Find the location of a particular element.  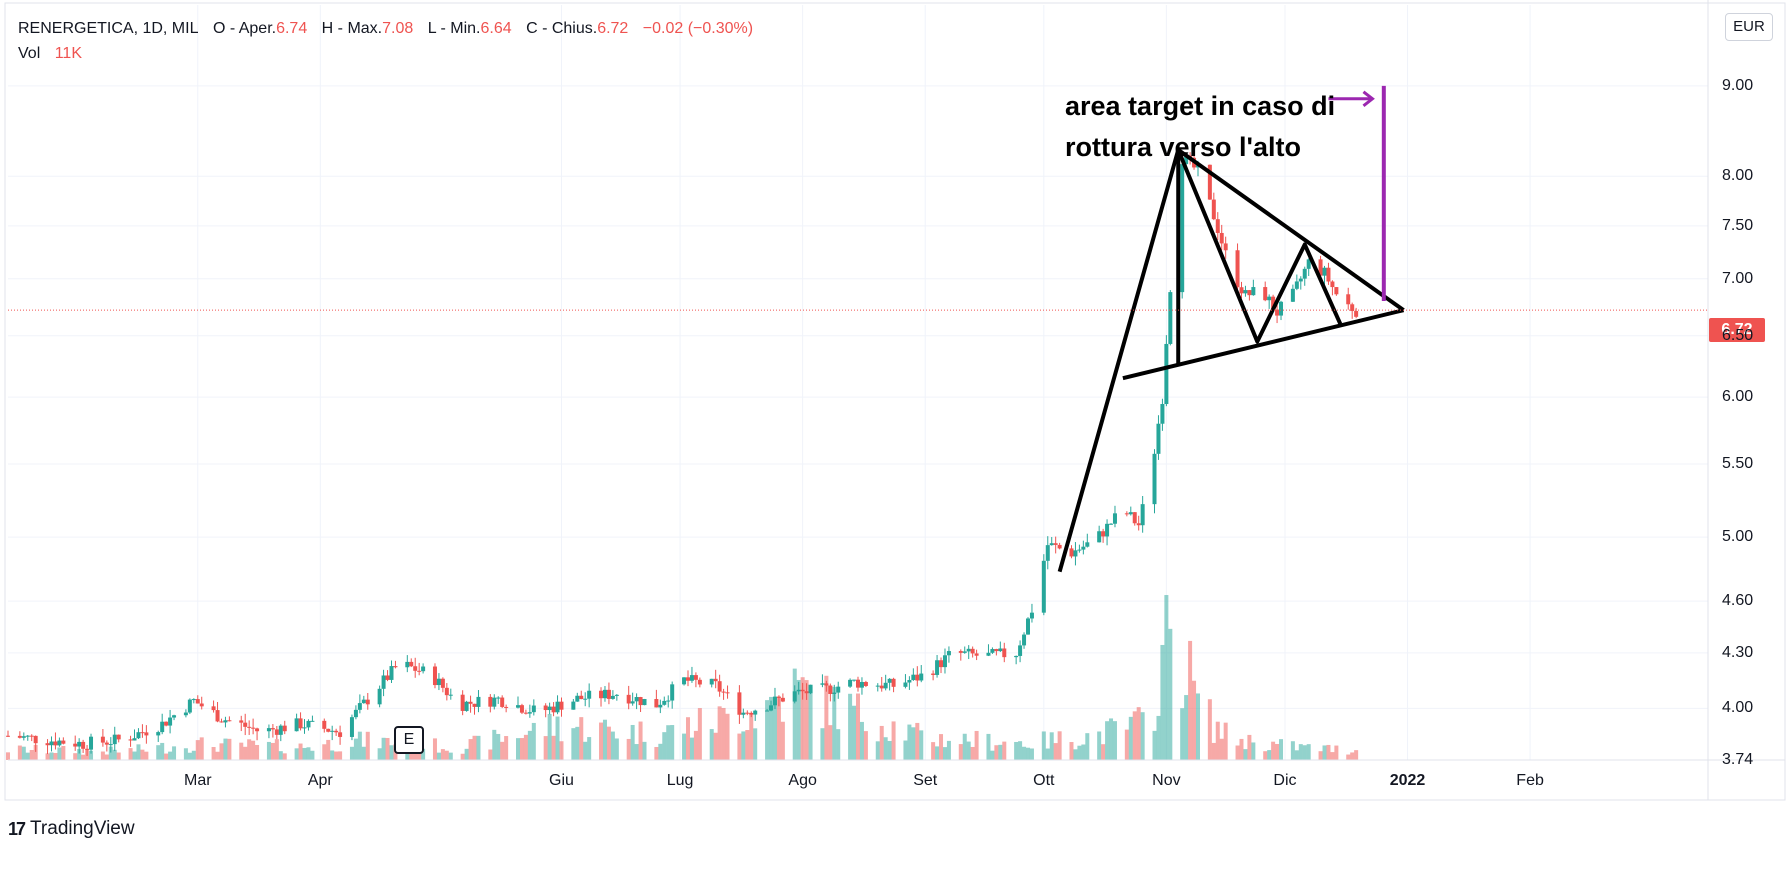

volume-bars is located at coordinates (682, 677).